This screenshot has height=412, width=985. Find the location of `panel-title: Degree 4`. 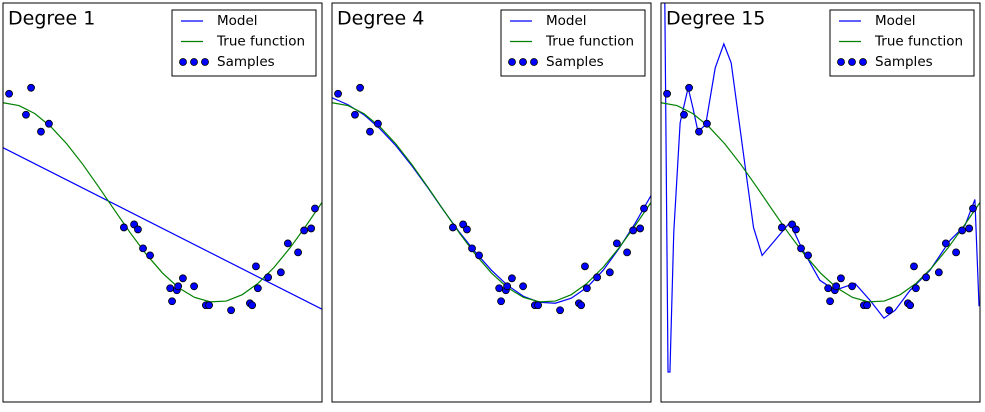

panel-title: Degree 4 is located at coordinates (380, 19).